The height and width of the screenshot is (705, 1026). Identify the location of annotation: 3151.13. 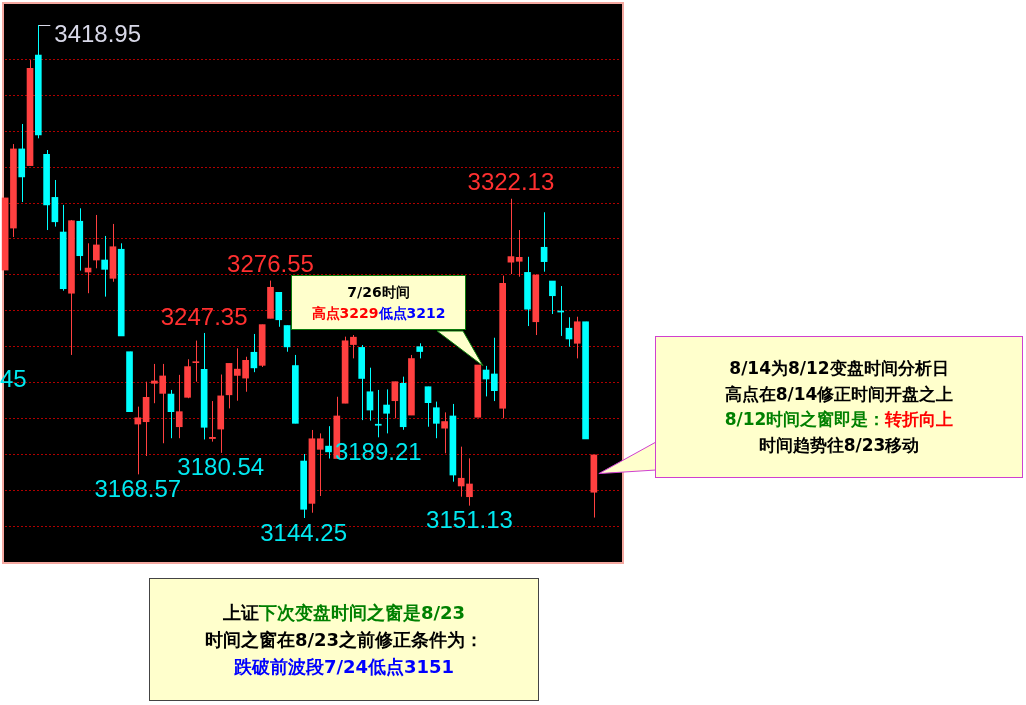
(469, 520).